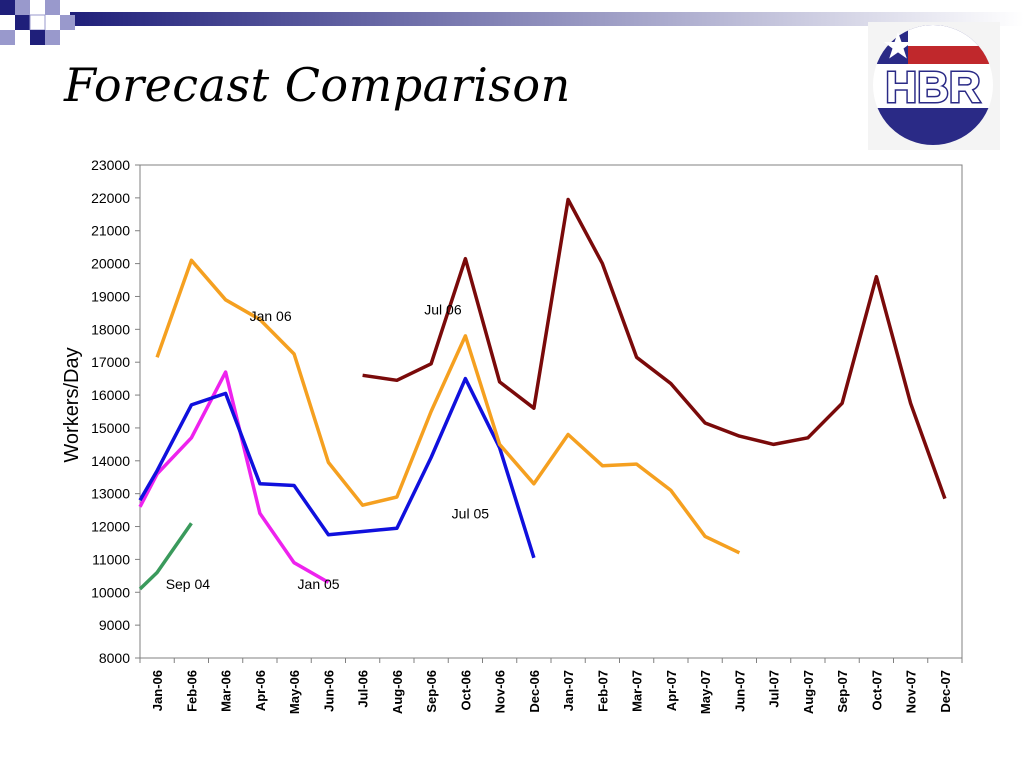 The image size is (1024, 768). Describe the element at coordinates (443, 310) in the screenshot. I see `annotation-label: Jul 06` at that location.